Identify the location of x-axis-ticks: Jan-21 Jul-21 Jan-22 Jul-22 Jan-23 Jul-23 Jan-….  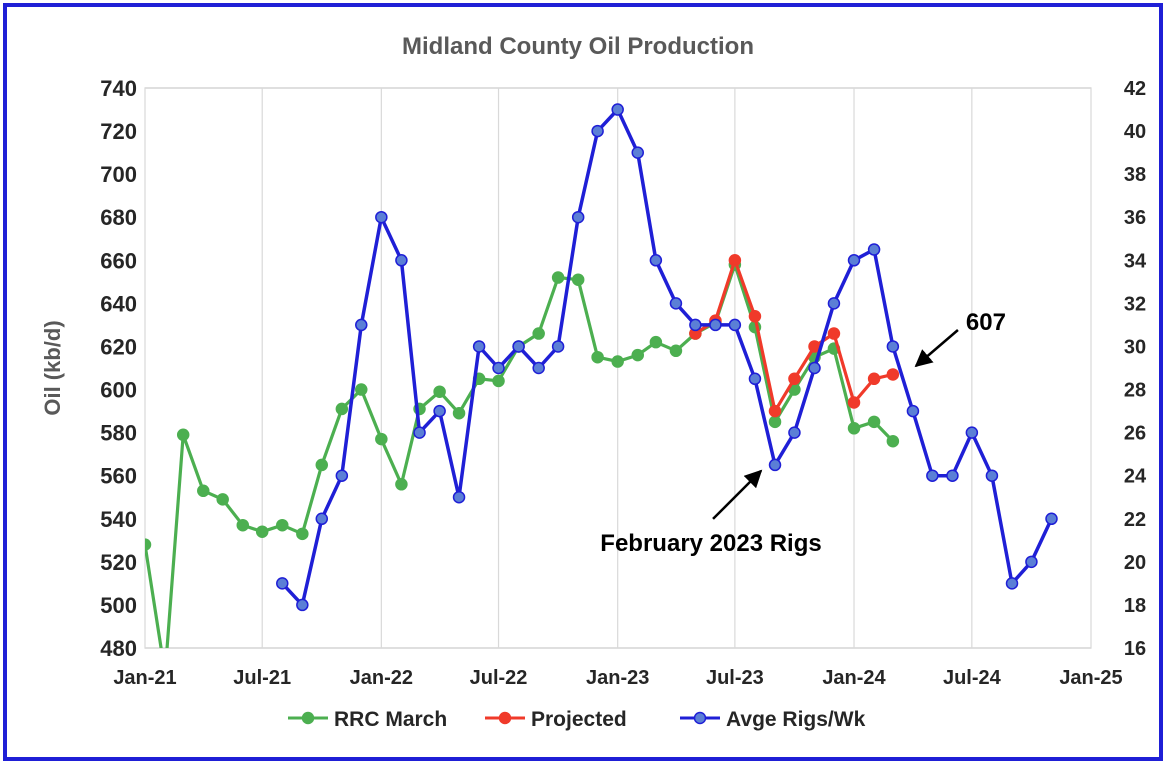
(617, 678).